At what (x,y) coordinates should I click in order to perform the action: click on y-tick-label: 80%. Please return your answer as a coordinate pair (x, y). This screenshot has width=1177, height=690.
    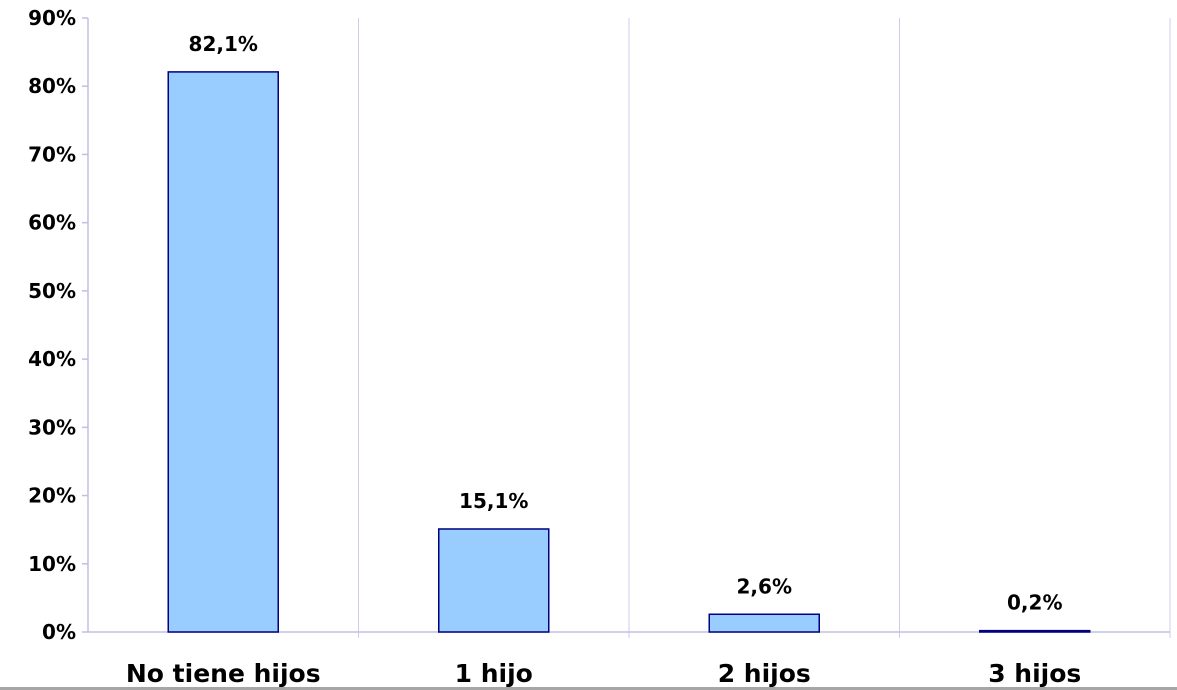
    Looking at the image, I should click on (52, 86).